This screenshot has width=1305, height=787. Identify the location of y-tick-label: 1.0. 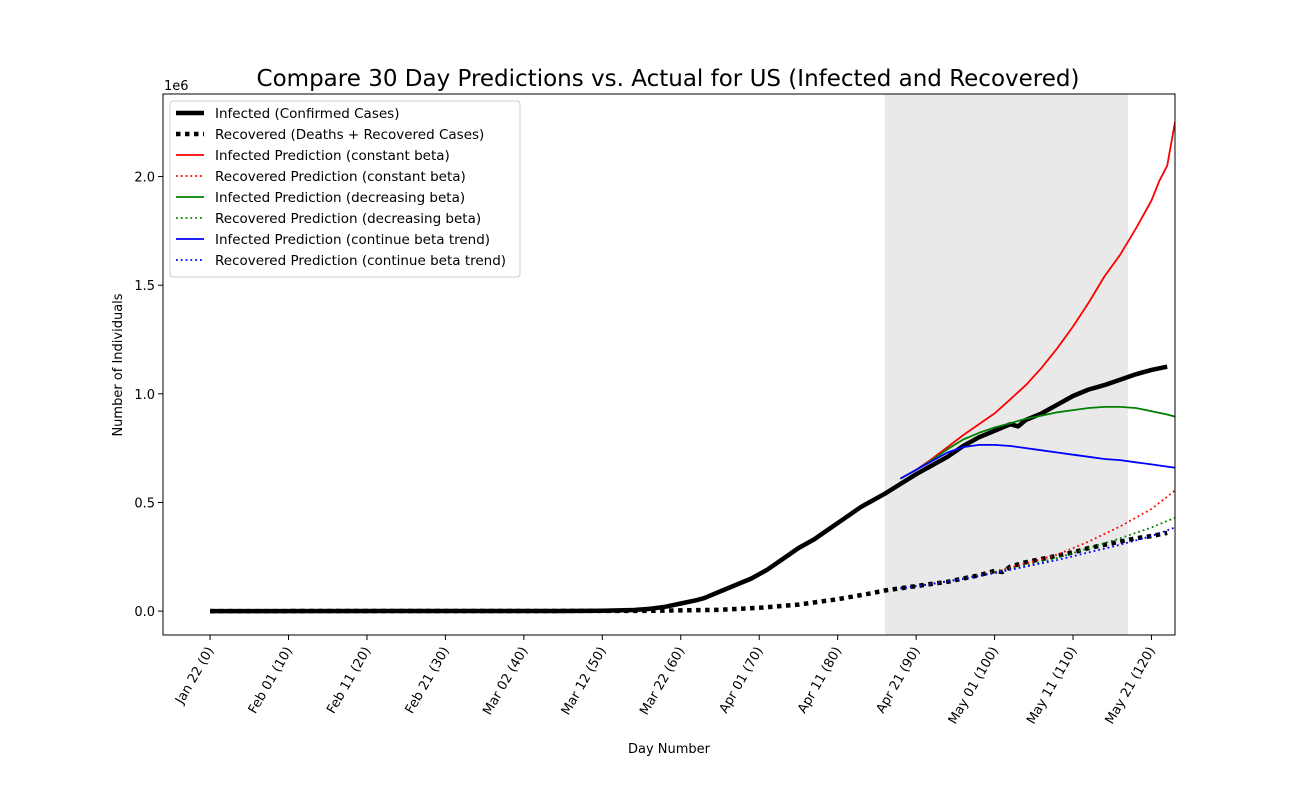
(144, 395).